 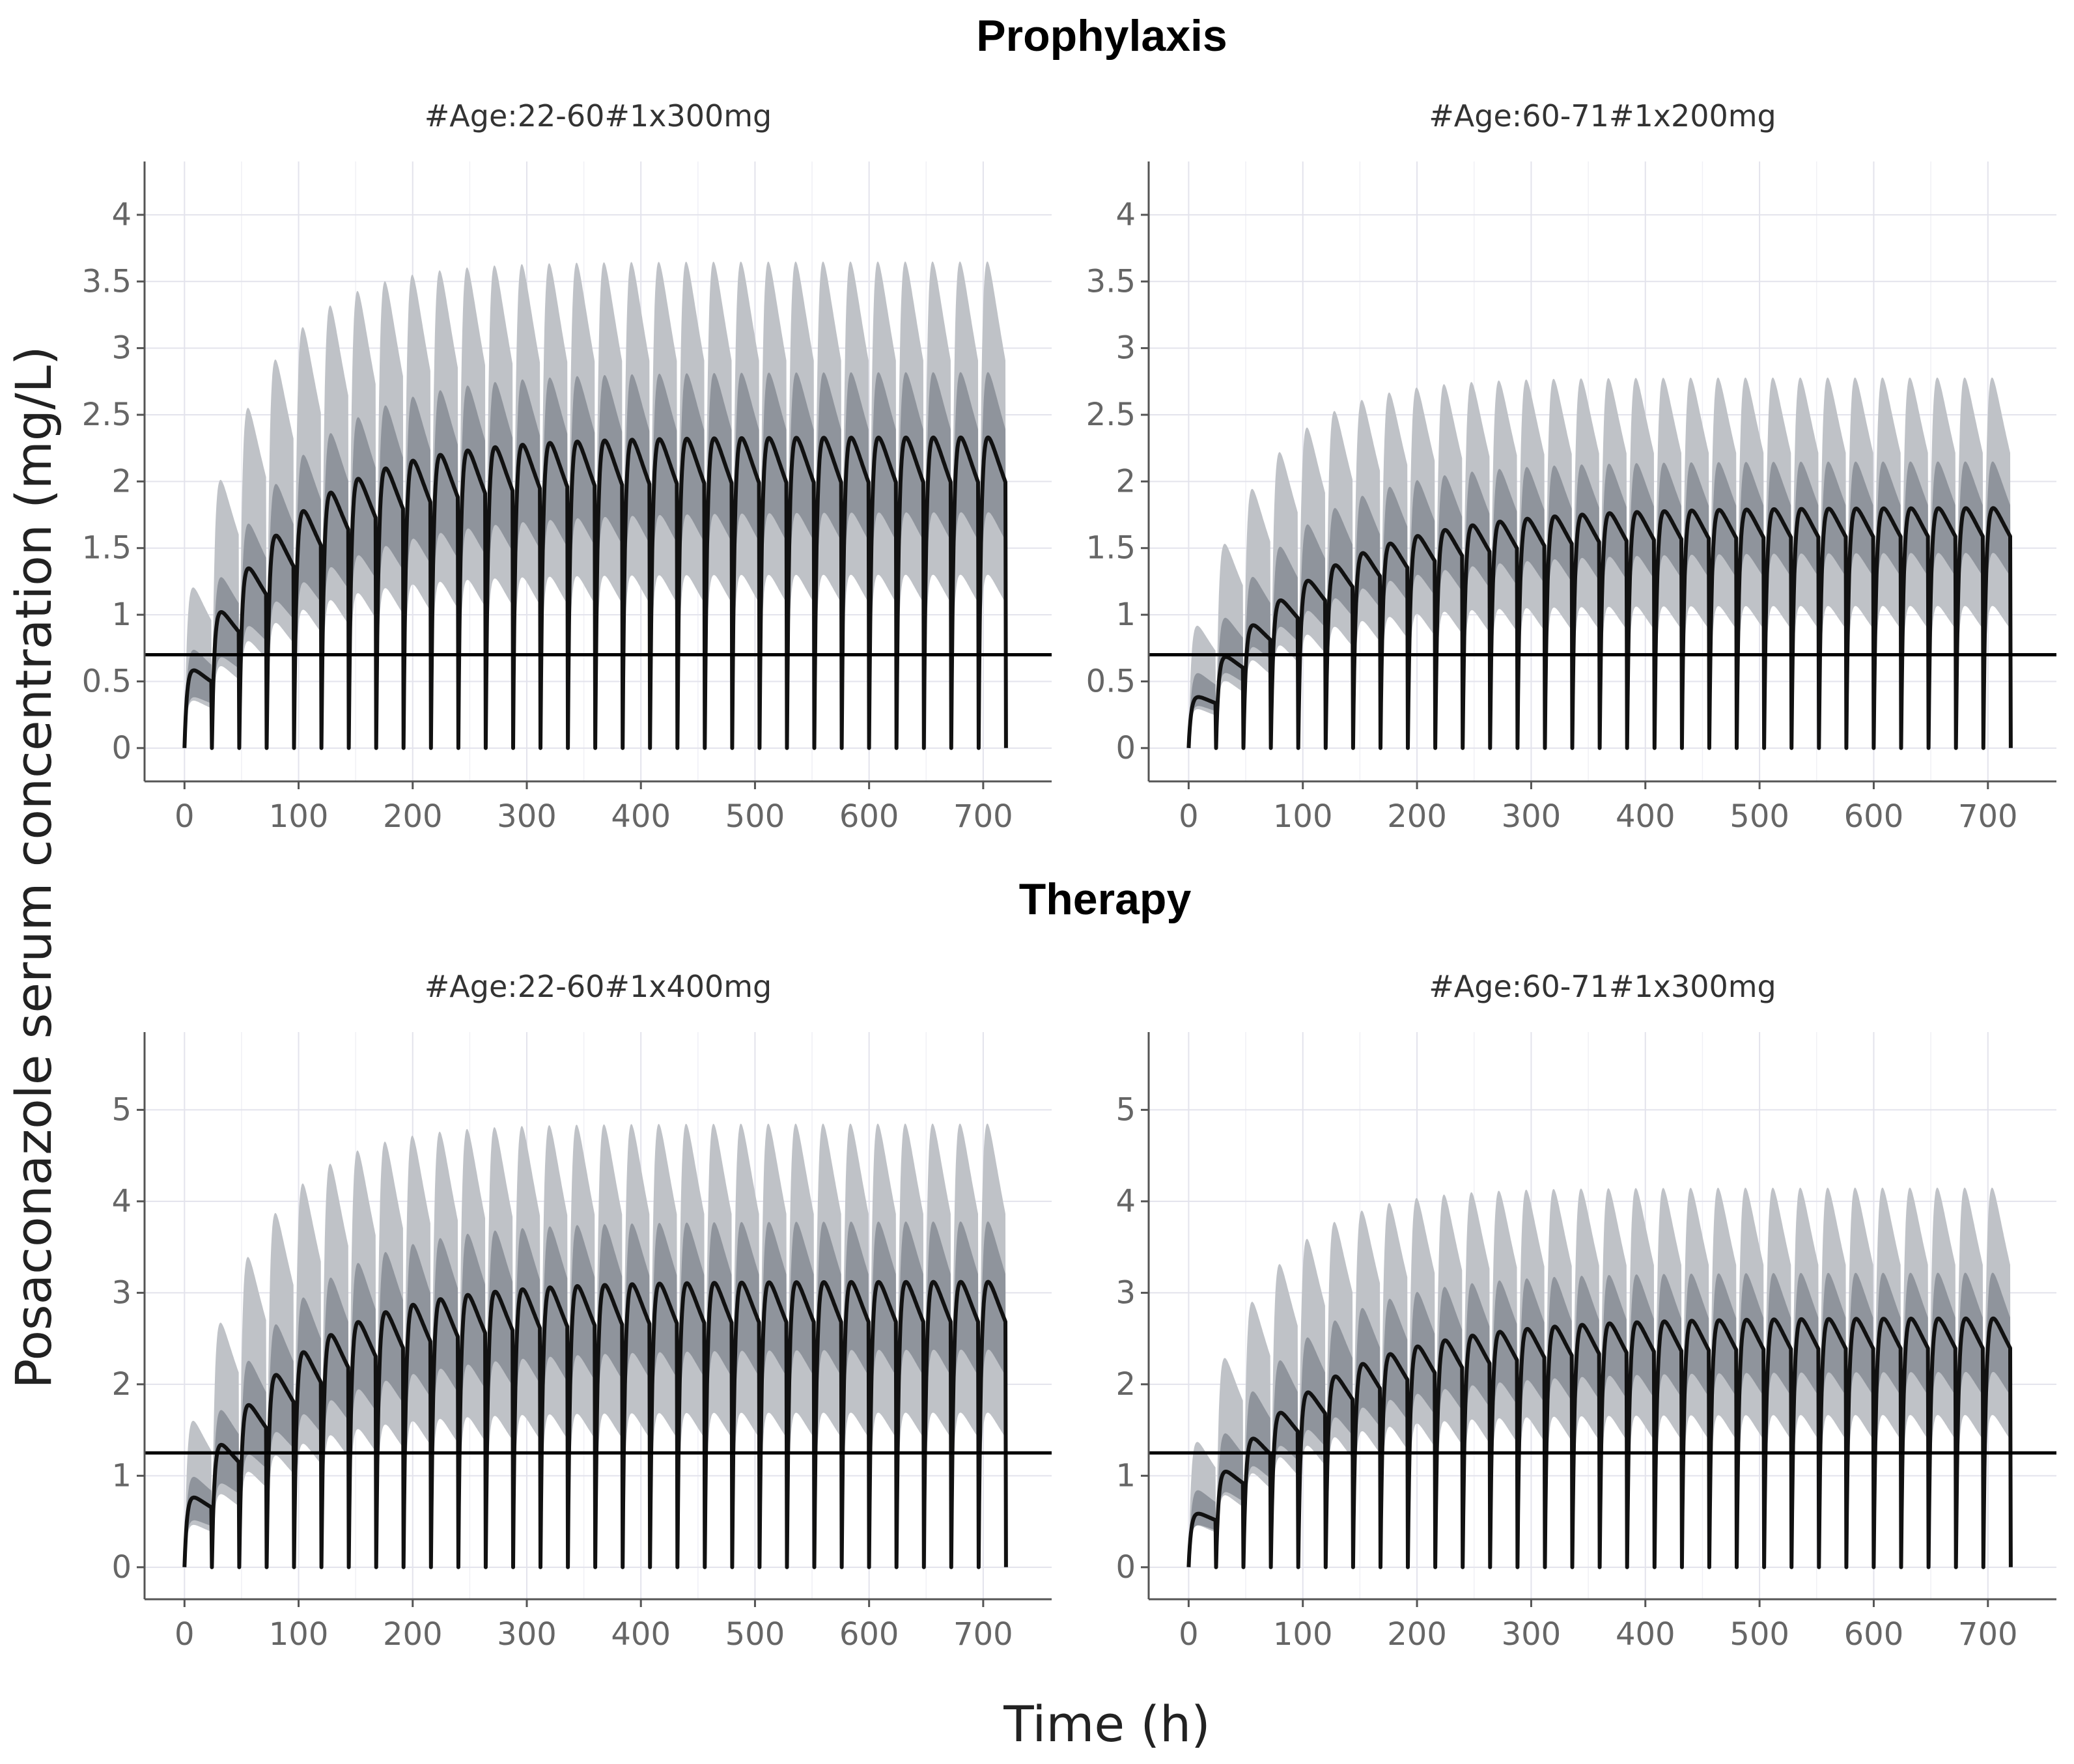 I want to click on y-axis-label: Posaconazole serum concentration (mg/L), so click(x=34, y=867).